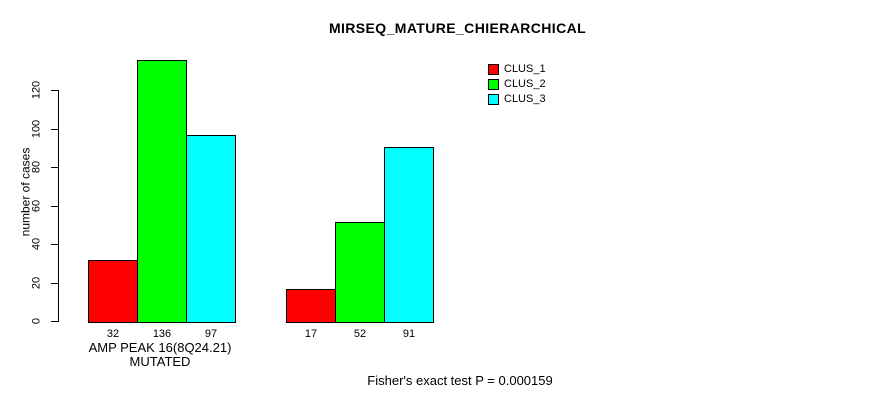 The width and height of the screenshot is (890, 400). What do you see at coordinates (160, 354) in the screenshot?
I see `x-category-label: AMP PEAK 16(8Q24.21) MUTATED` at bounding box center [160, 354].